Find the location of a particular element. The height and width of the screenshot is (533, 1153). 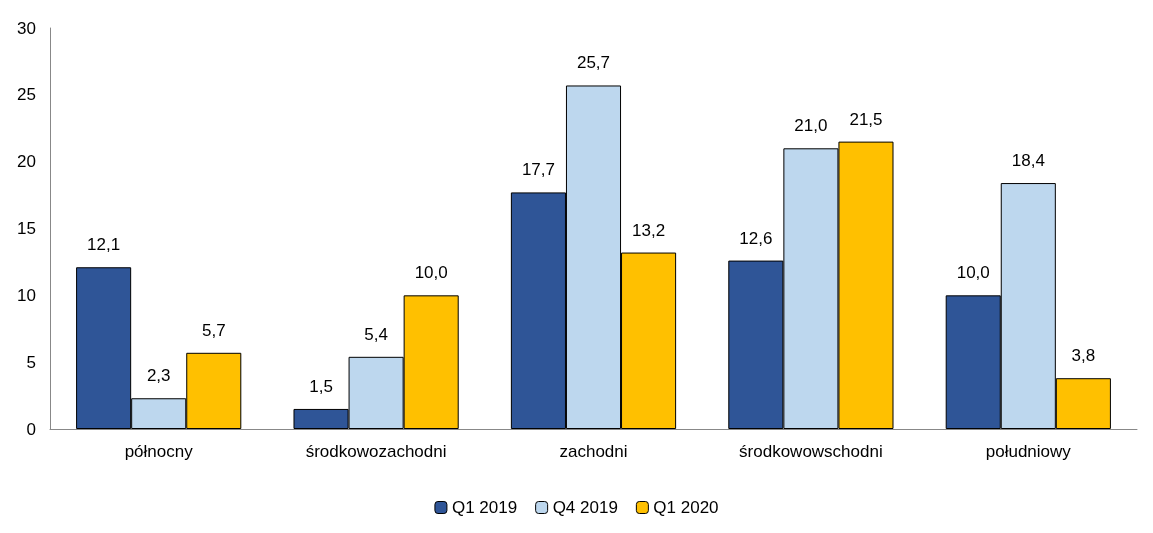

legend-label: Q1 2019 is located at coordinates (484, 507).